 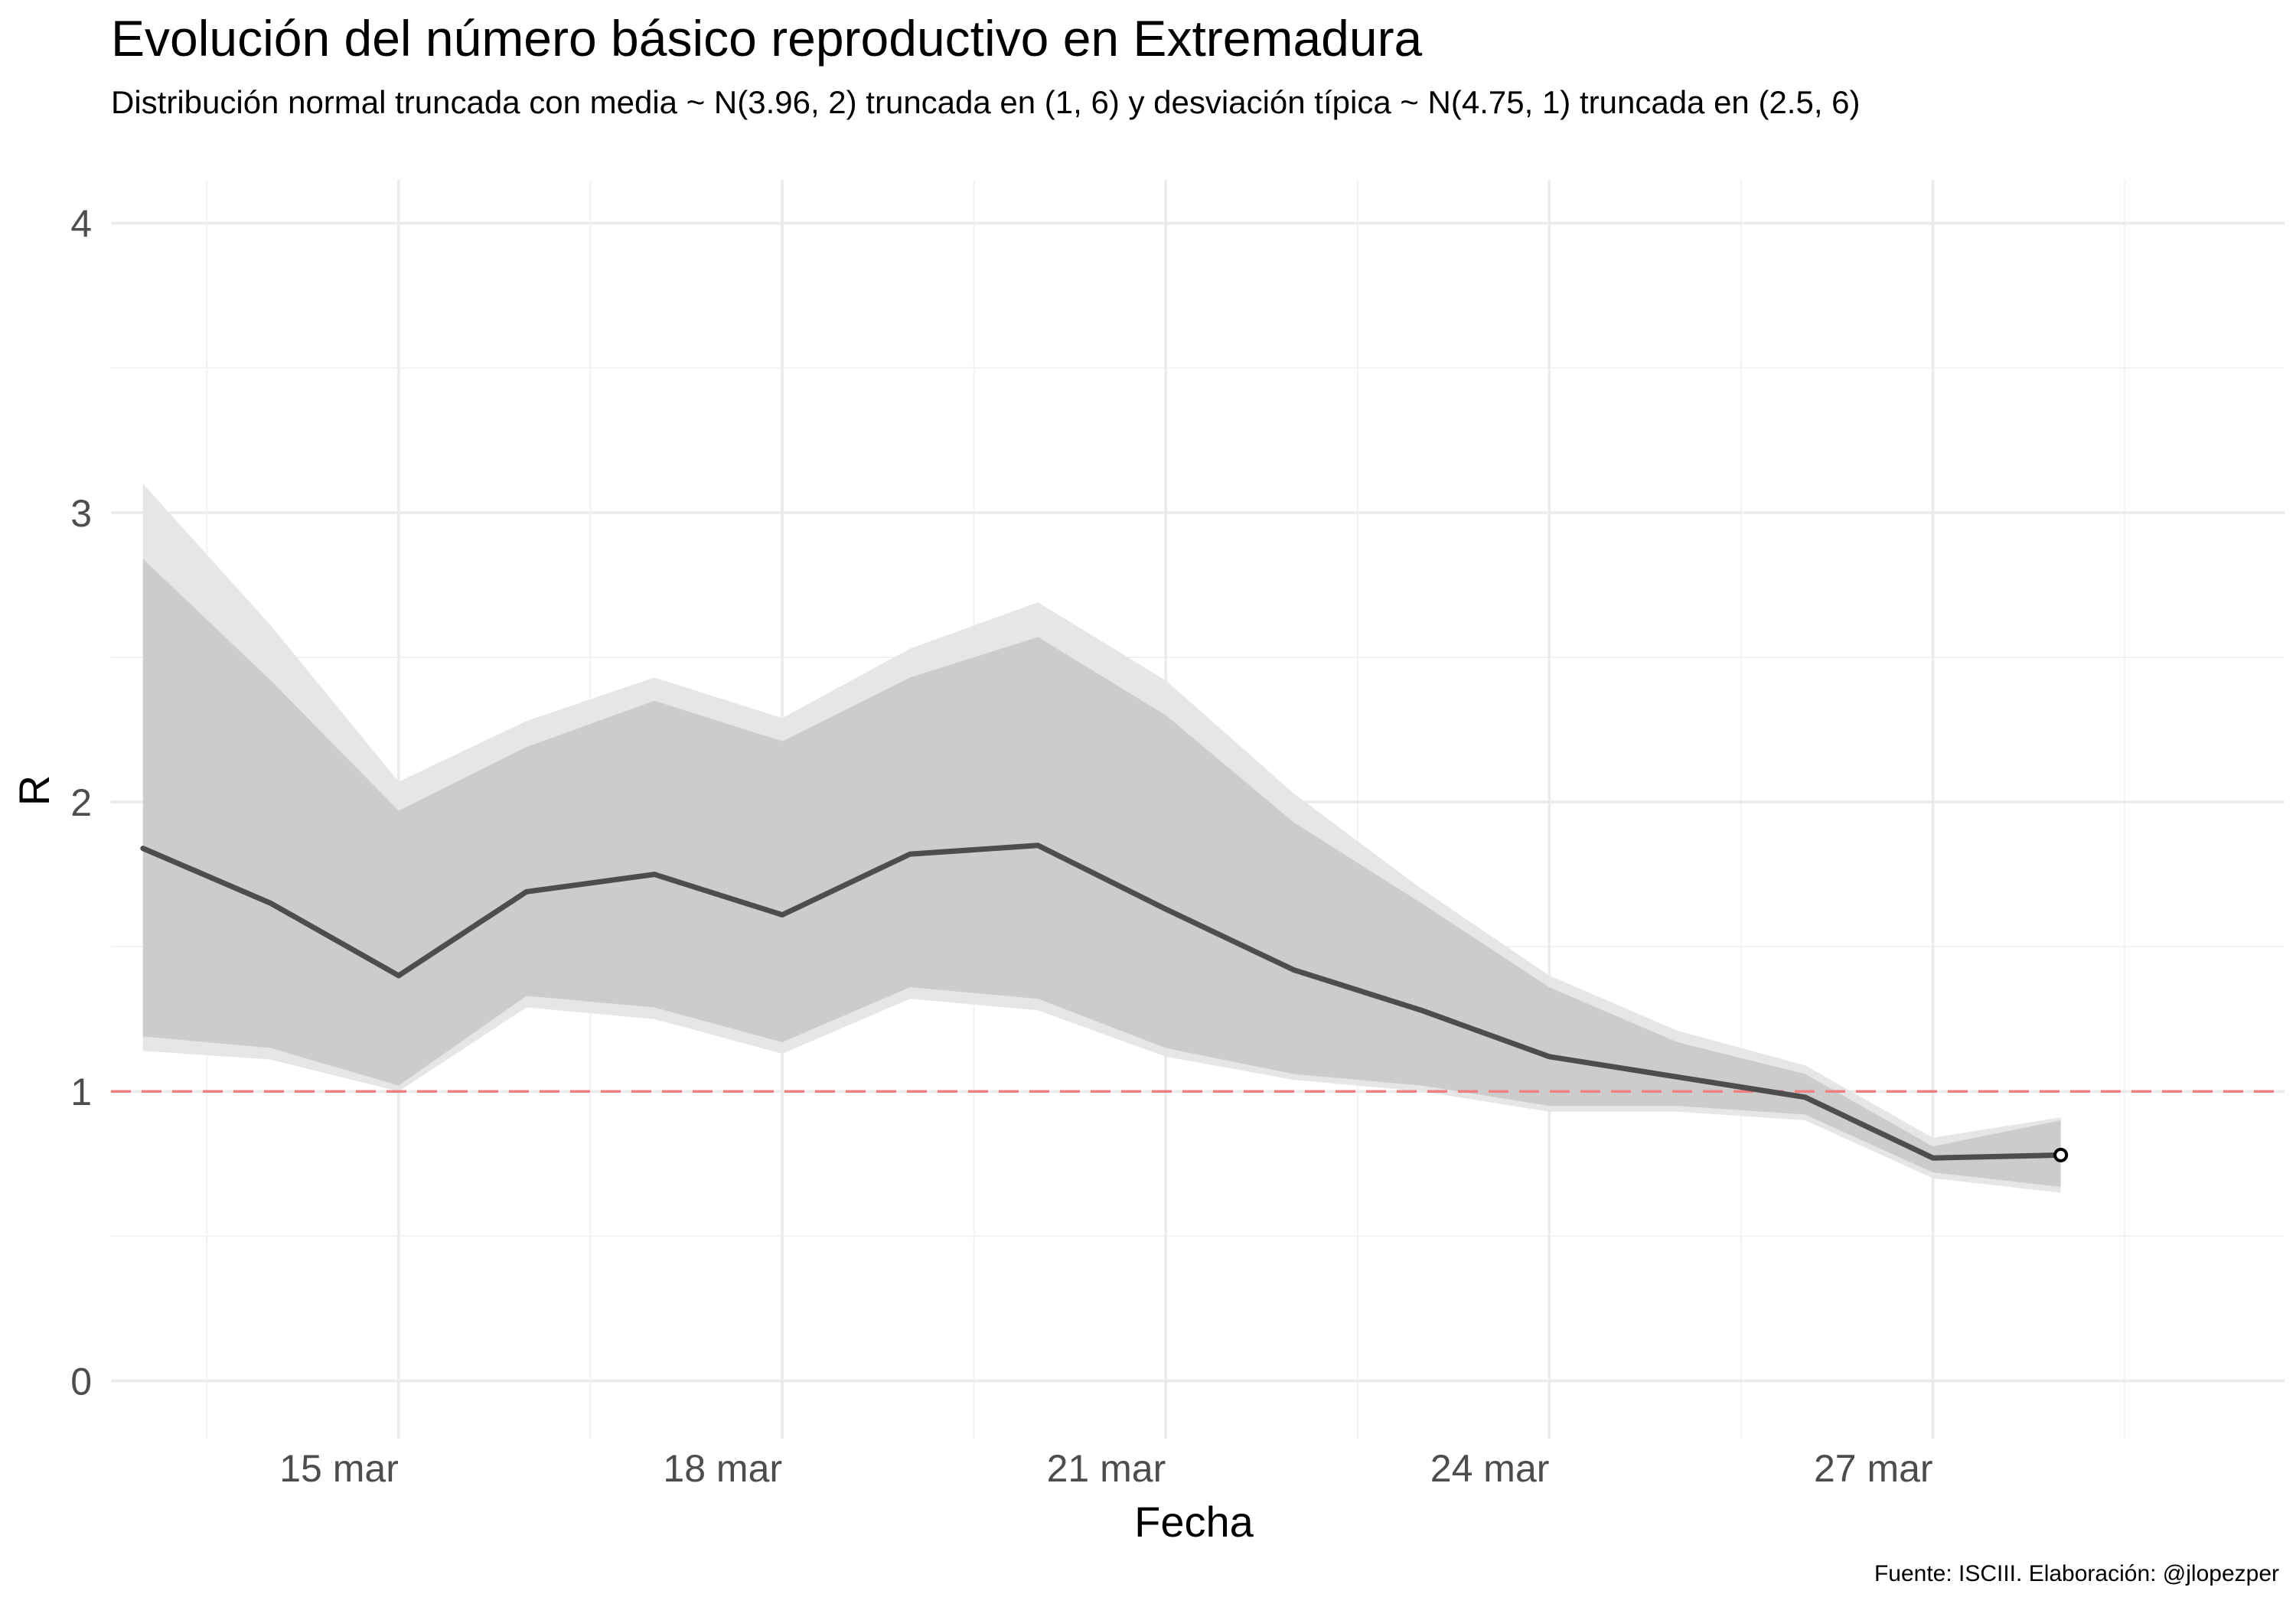 I want to click on y-axis-ticks: 0 1 2 3 4, so click(x=81, y=803).